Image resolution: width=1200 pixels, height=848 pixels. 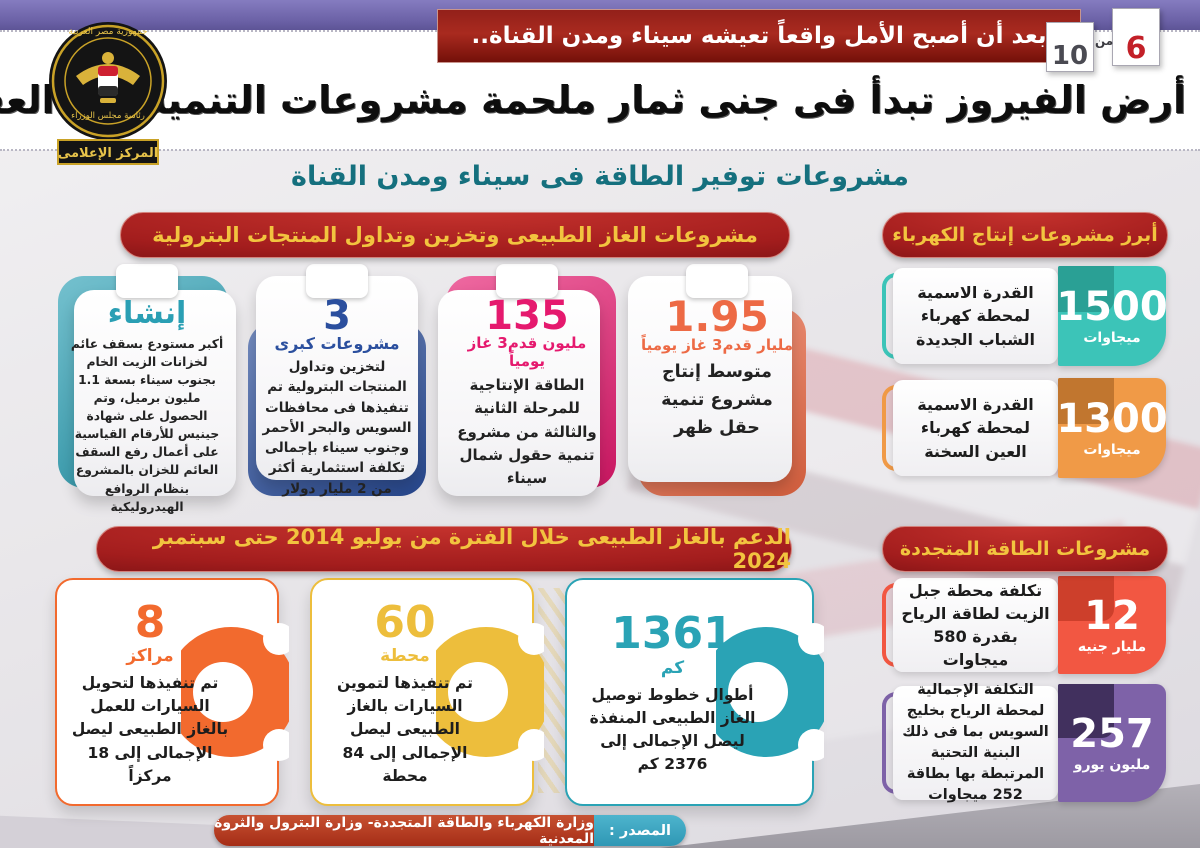 I want to click on stat-unit: مليون يورو, so click(x=1112, y=764).